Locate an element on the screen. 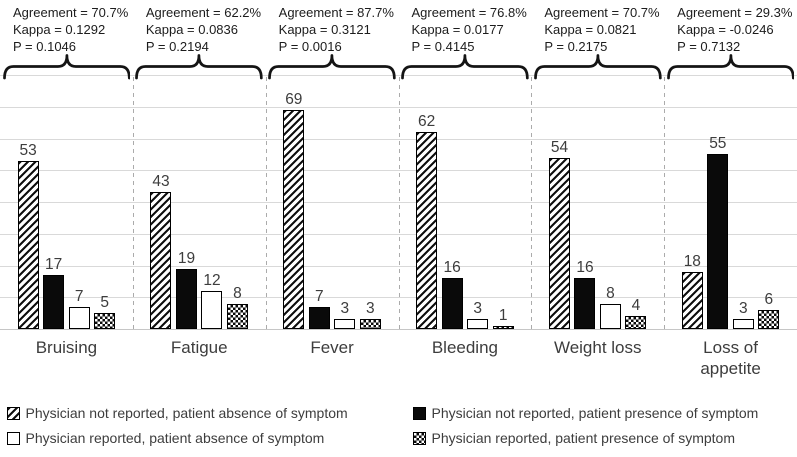 The image size is (797, 457). bar-group: 18 55 3 6 is located at coordinates (730, 202).